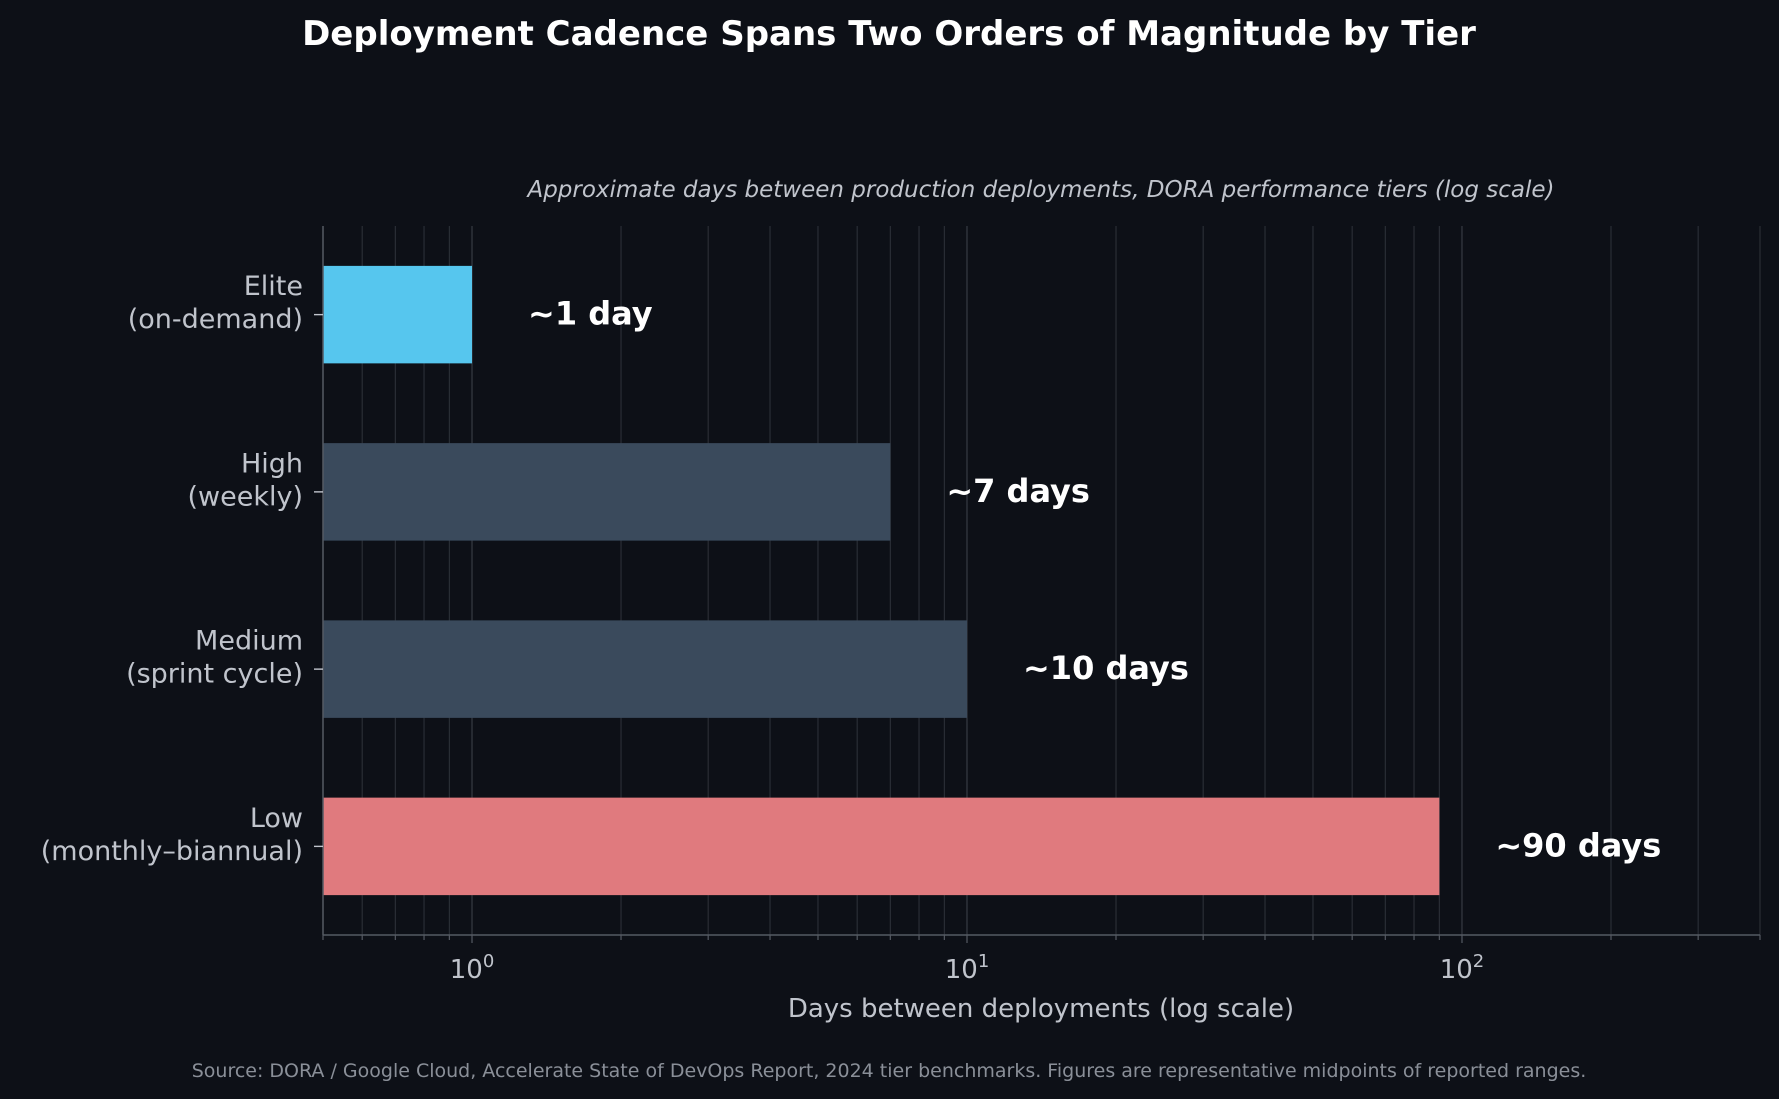 The width and height of the screenshot is (1779, 1099). Describe the element at coordinates (1462, 968) in the screenshot. I see `x-tick-label: 102` at that location.